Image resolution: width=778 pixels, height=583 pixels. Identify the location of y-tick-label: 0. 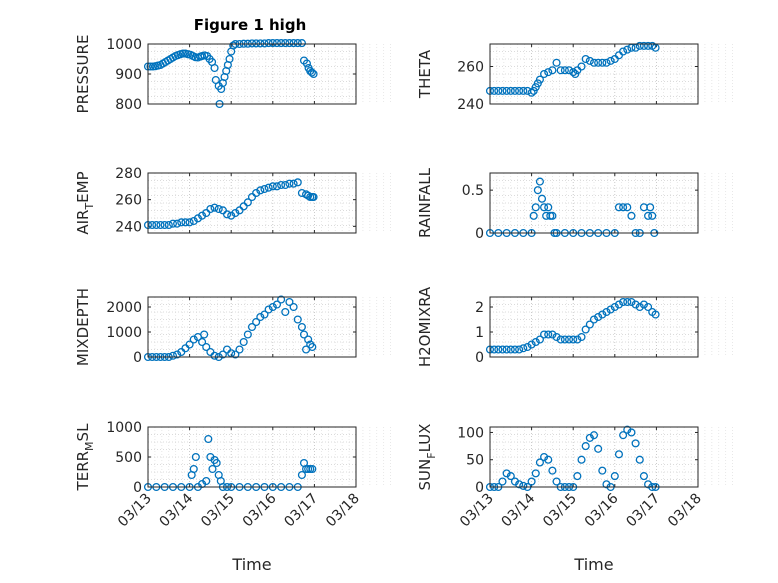
(137, 488).